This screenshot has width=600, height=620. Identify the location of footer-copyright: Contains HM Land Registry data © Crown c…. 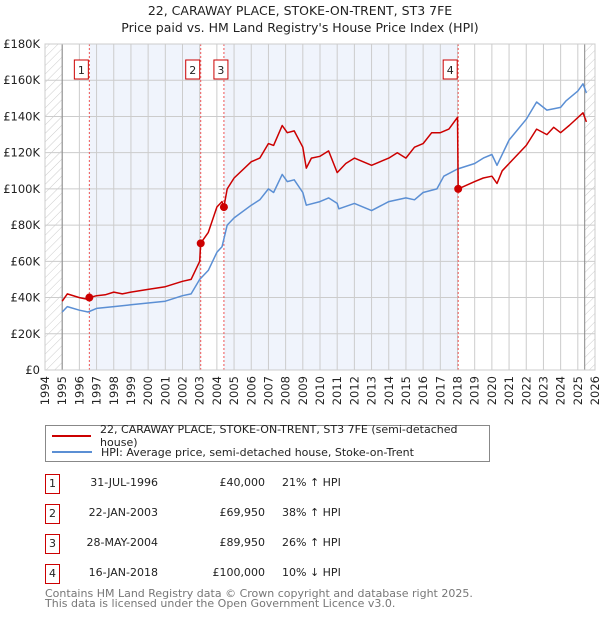
(259, 593).